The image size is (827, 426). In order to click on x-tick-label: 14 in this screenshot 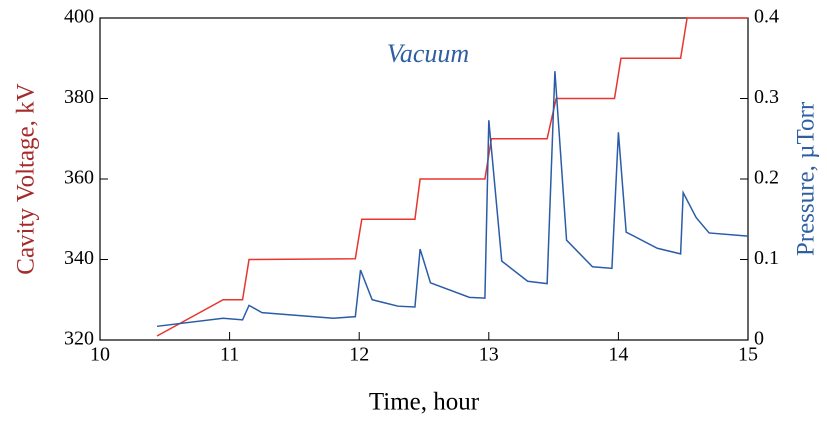, I will do `click(618, 355)`.